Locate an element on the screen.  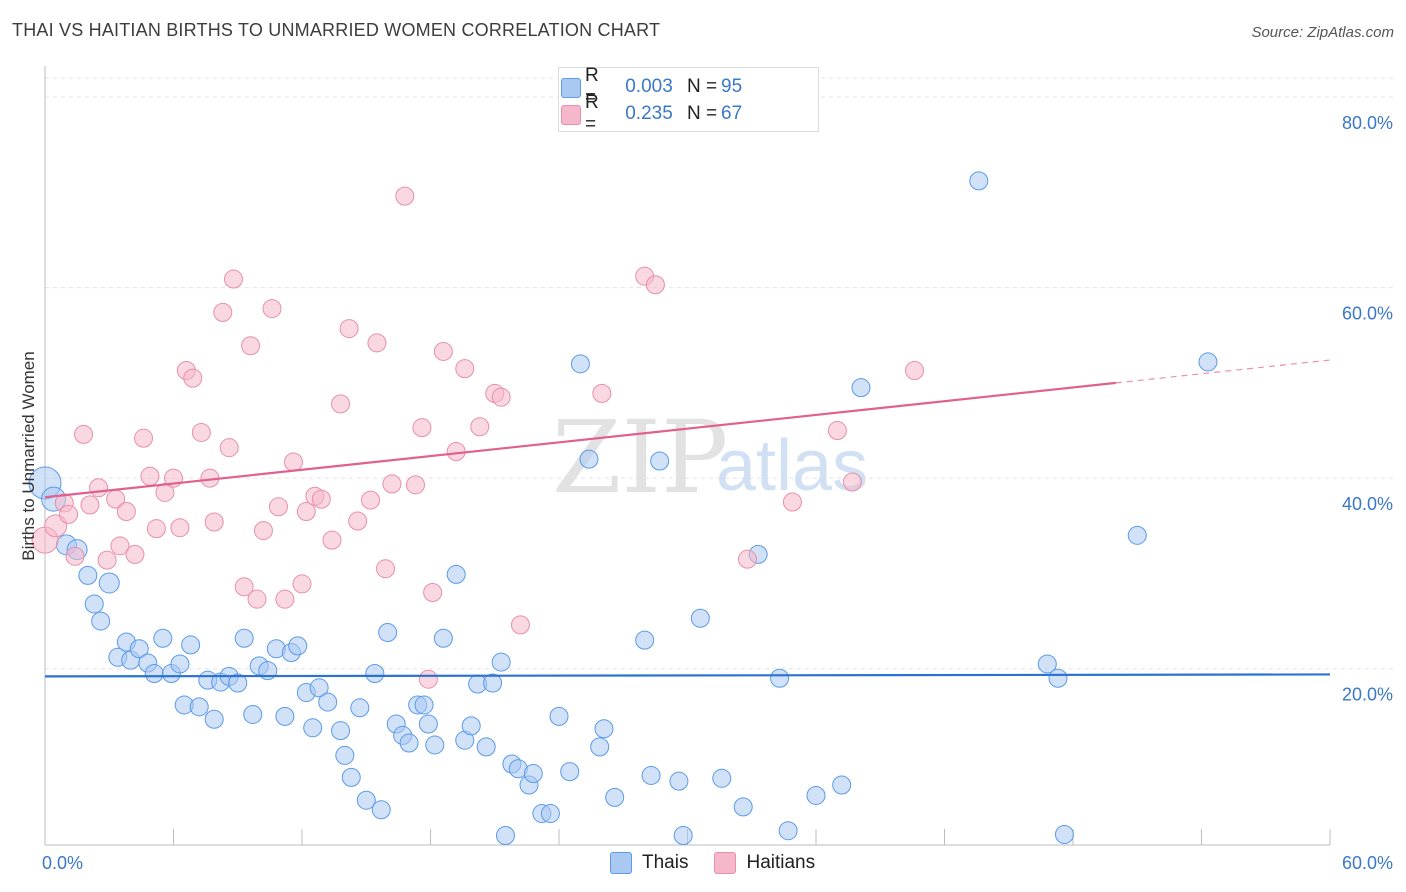
zipatlas-watermark: ZIP atlas is located at coordinates (710, 457).